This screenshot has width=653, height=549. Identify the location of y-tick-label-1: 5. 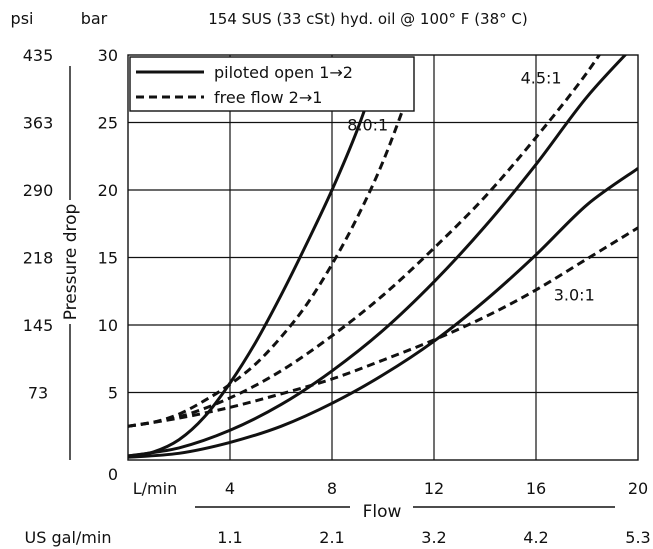
(113, 393).